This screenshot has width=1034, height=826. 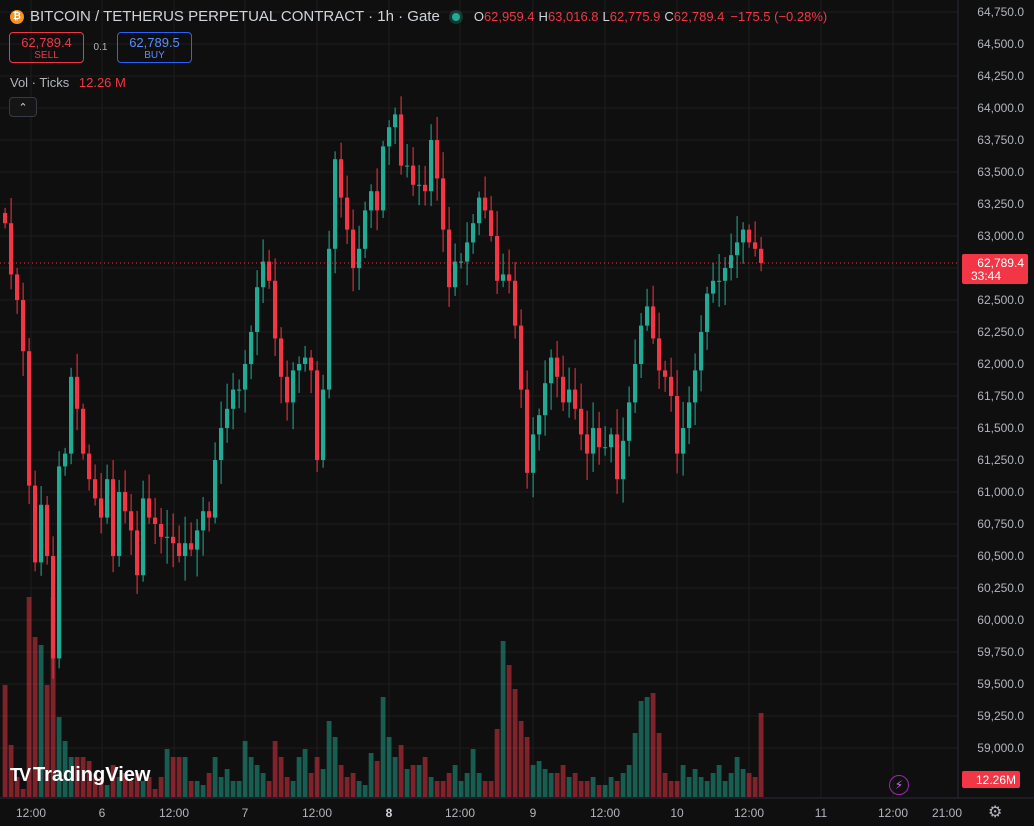 What do you see at coordinates (20, 775) in the screenshot?
I see `logo-icon: TV` at bounding box center [20, 775].